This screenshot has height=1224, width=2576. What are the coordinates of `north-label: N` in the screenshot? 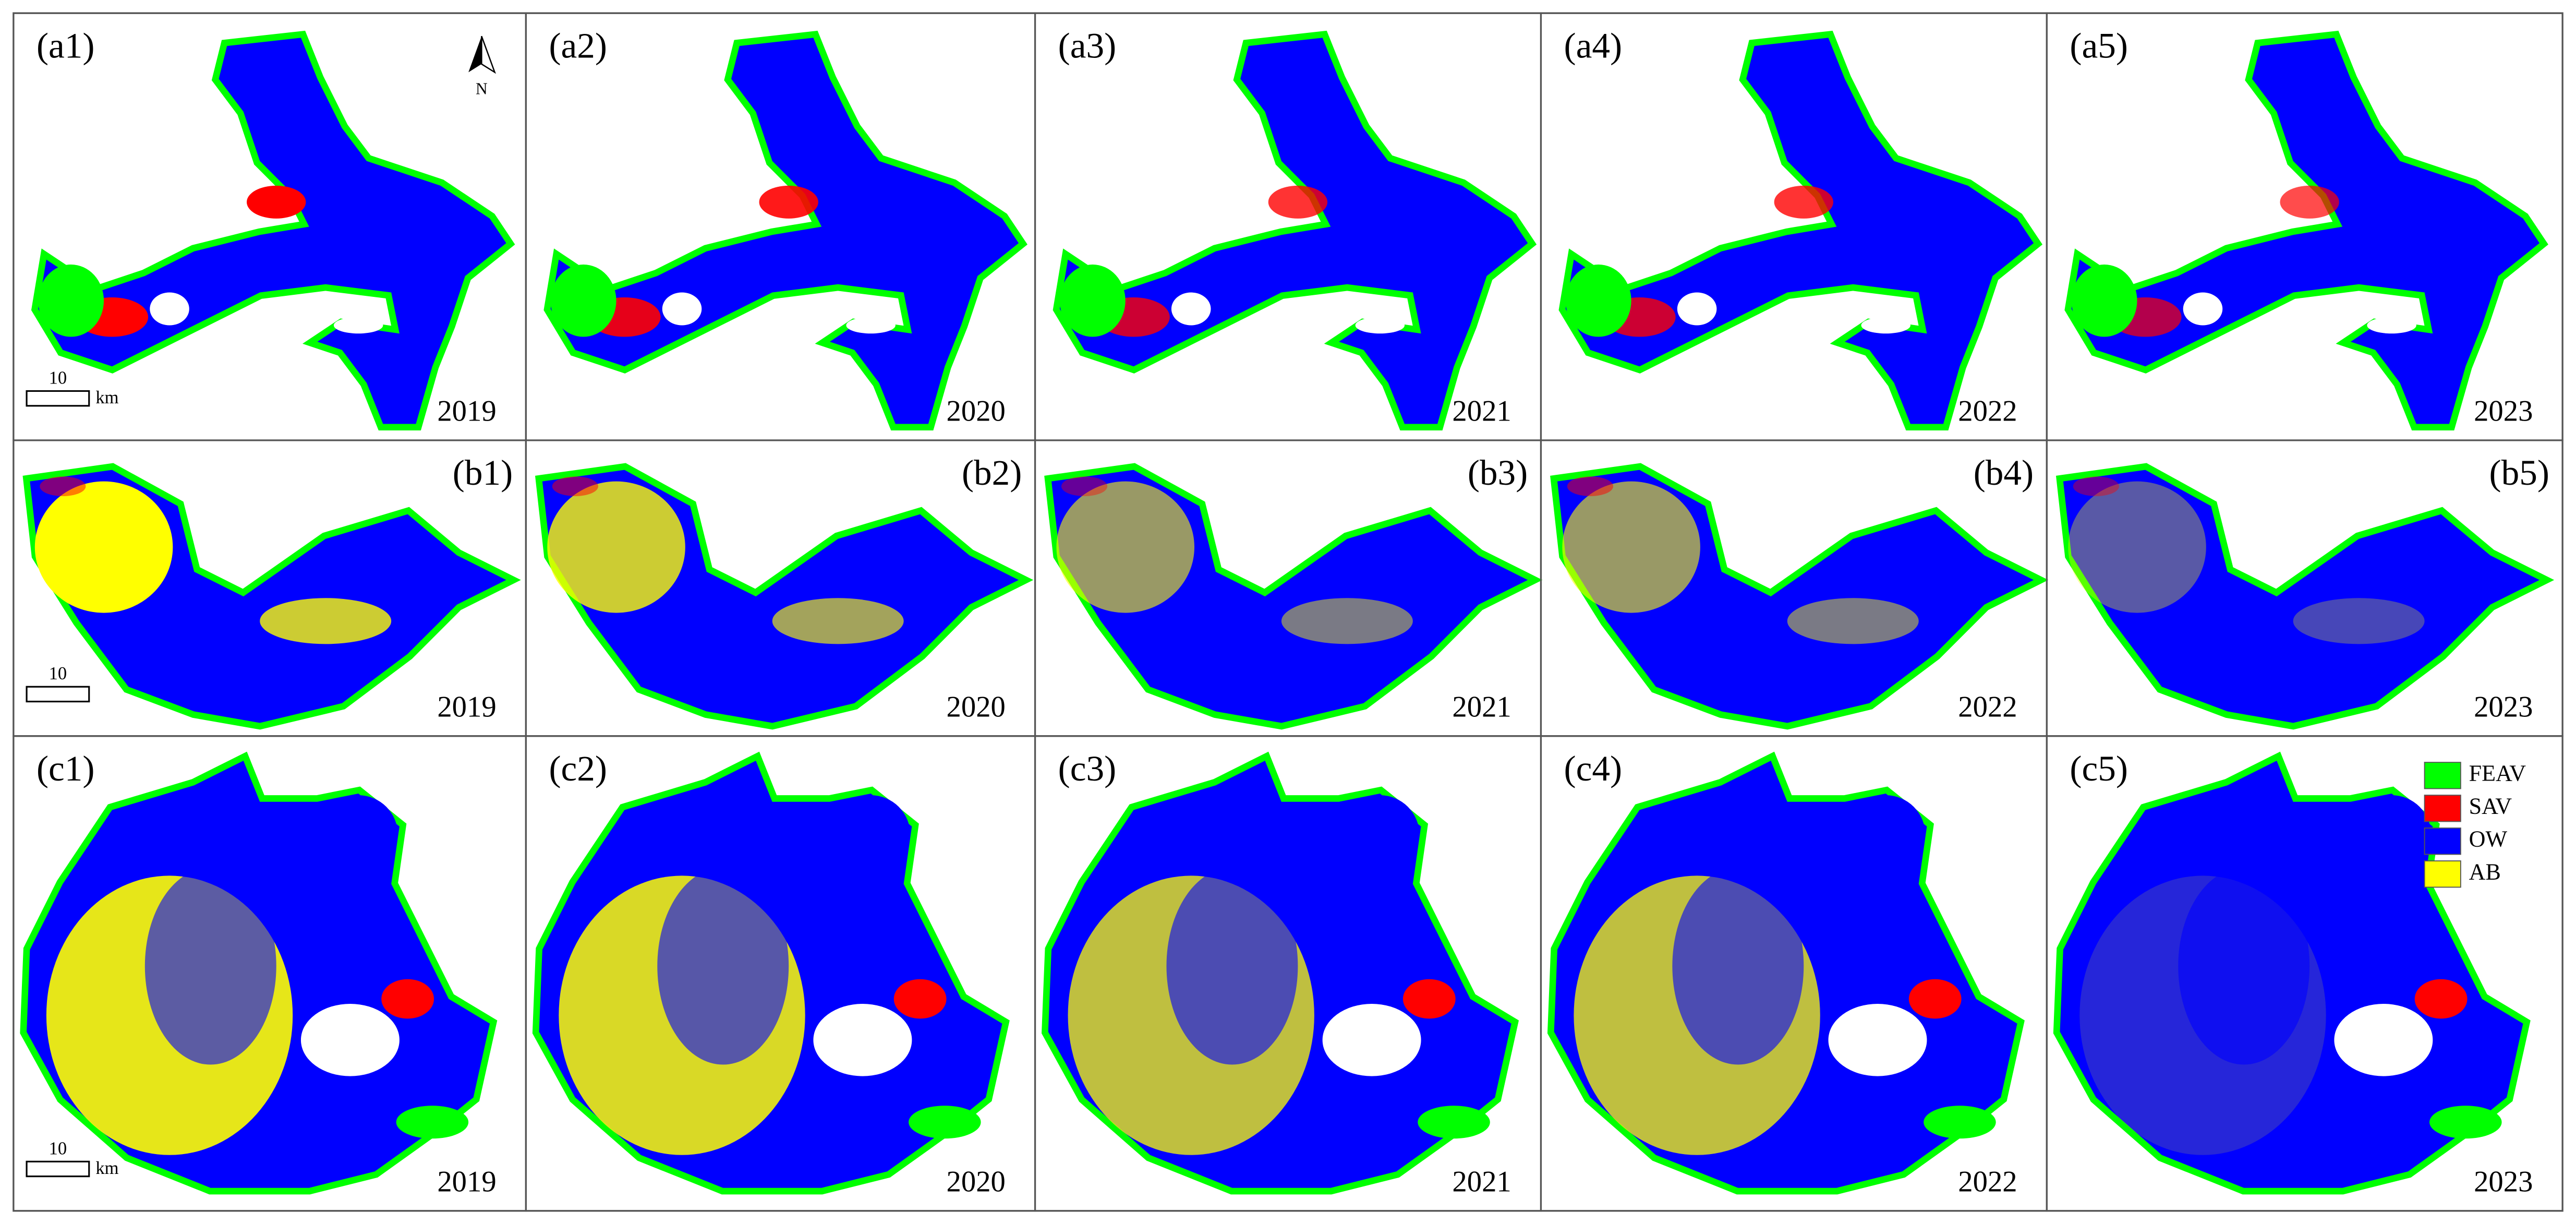 It's located at (482, 88).